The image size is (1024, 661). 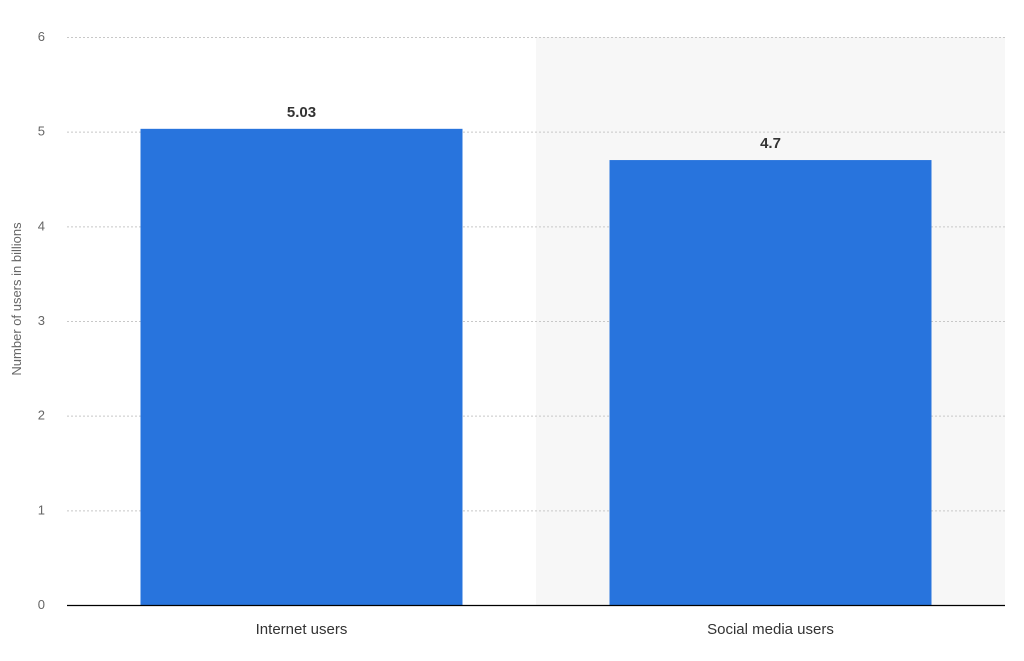 I want to click on data-labels: 5.03 4.7, so click(x=534, y=128).